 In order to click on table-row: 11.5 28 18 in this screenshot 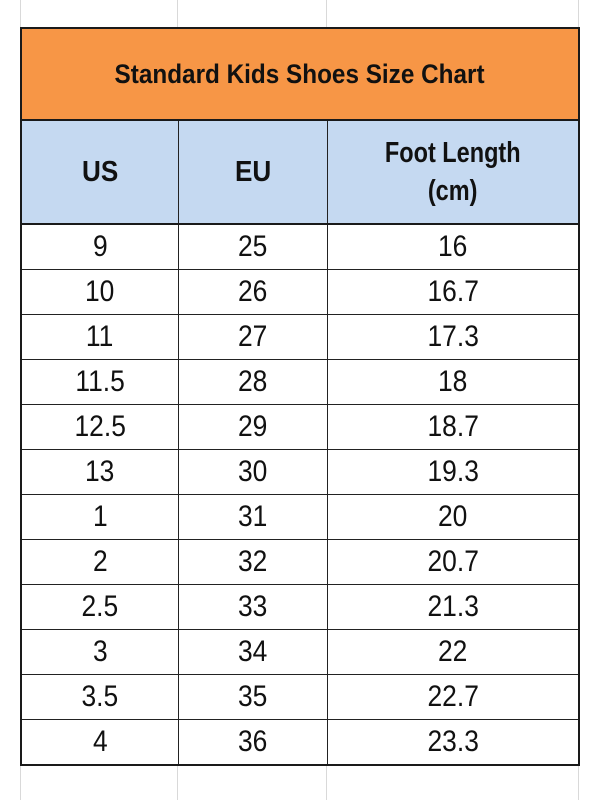, I will do `click(300, 382)`.